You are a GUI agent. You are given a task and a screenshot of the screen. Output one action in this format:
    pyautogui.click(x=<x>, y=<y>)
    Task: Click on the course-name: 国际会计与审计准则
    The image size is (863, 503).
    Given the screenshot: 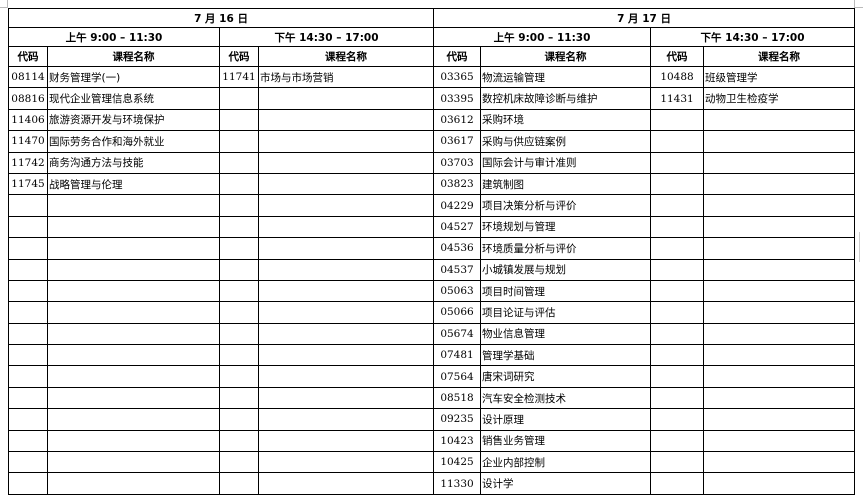 What is the action you would take?
    pyautogui.click(x=566, y=162)
    